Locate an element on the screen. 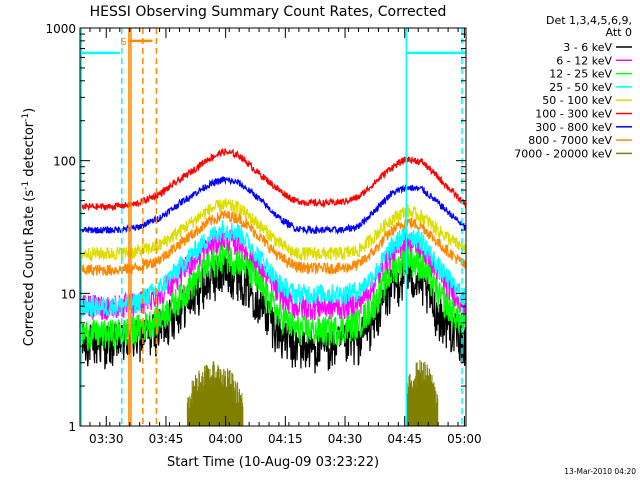 The height and width of the screenshot is (480, 640). series-800-7000-kev-line is located at coordinates (273, 243).